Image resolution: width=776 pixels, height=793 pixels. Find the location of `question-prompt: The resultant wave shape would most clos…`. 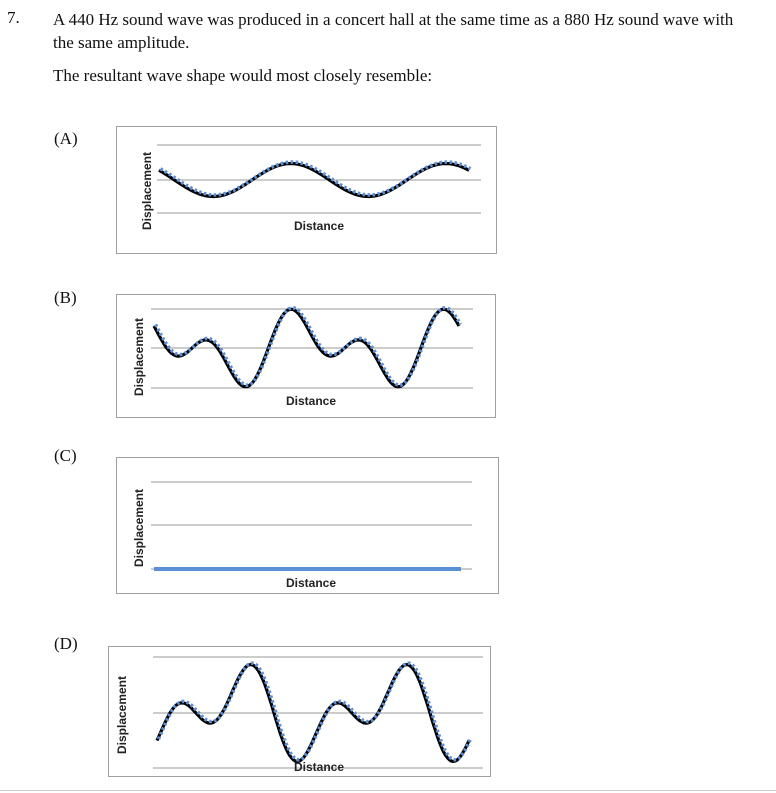

question-prompt: The resultant wave shape would most clos… is located at coordinates (243, 75).